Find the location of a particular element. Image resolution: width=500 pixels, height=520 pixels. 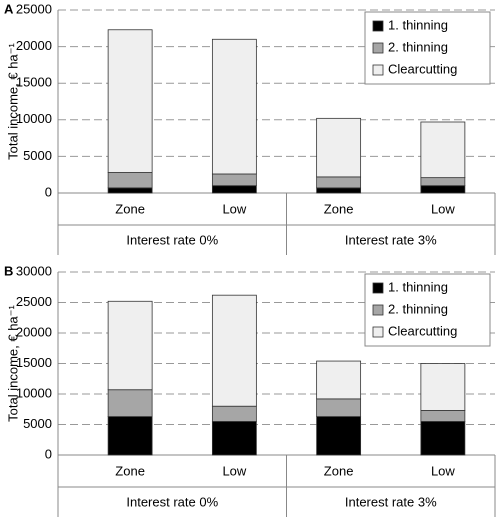

y-tick-label: 30000 is located at coordinates (34, 270).